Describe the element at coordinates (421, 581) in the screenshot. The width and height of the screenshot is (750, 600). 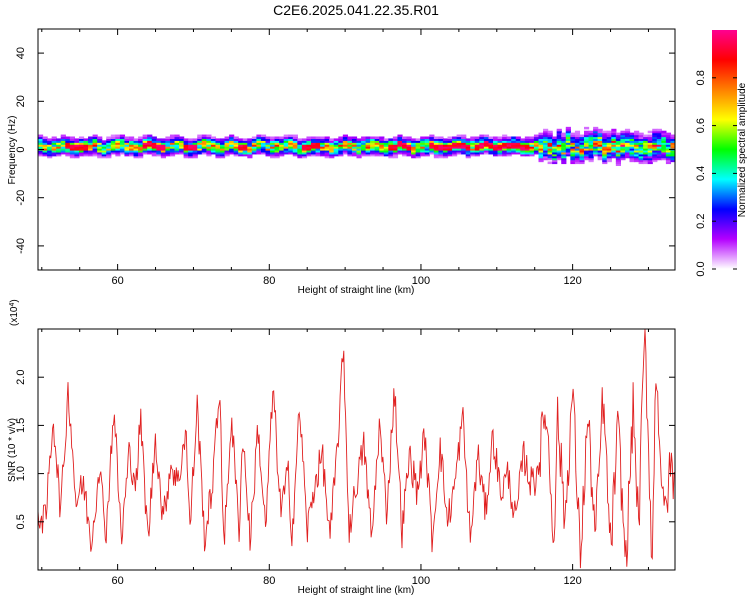
I see `x-tick-label: 100` at that location.